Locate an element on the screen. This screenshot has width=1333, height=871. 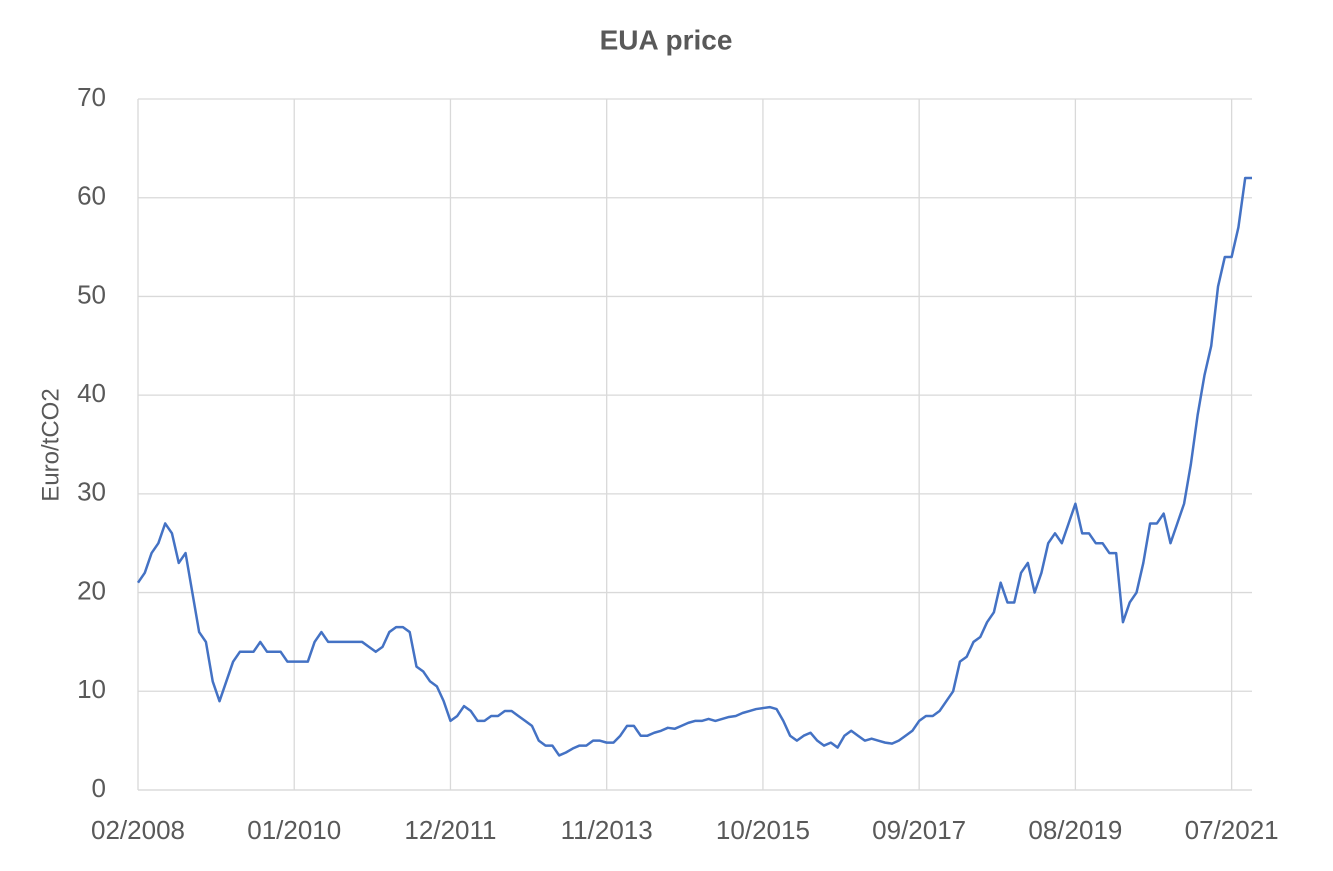
x-tick-label: 02/2008 is located at coordinates (138, 830).